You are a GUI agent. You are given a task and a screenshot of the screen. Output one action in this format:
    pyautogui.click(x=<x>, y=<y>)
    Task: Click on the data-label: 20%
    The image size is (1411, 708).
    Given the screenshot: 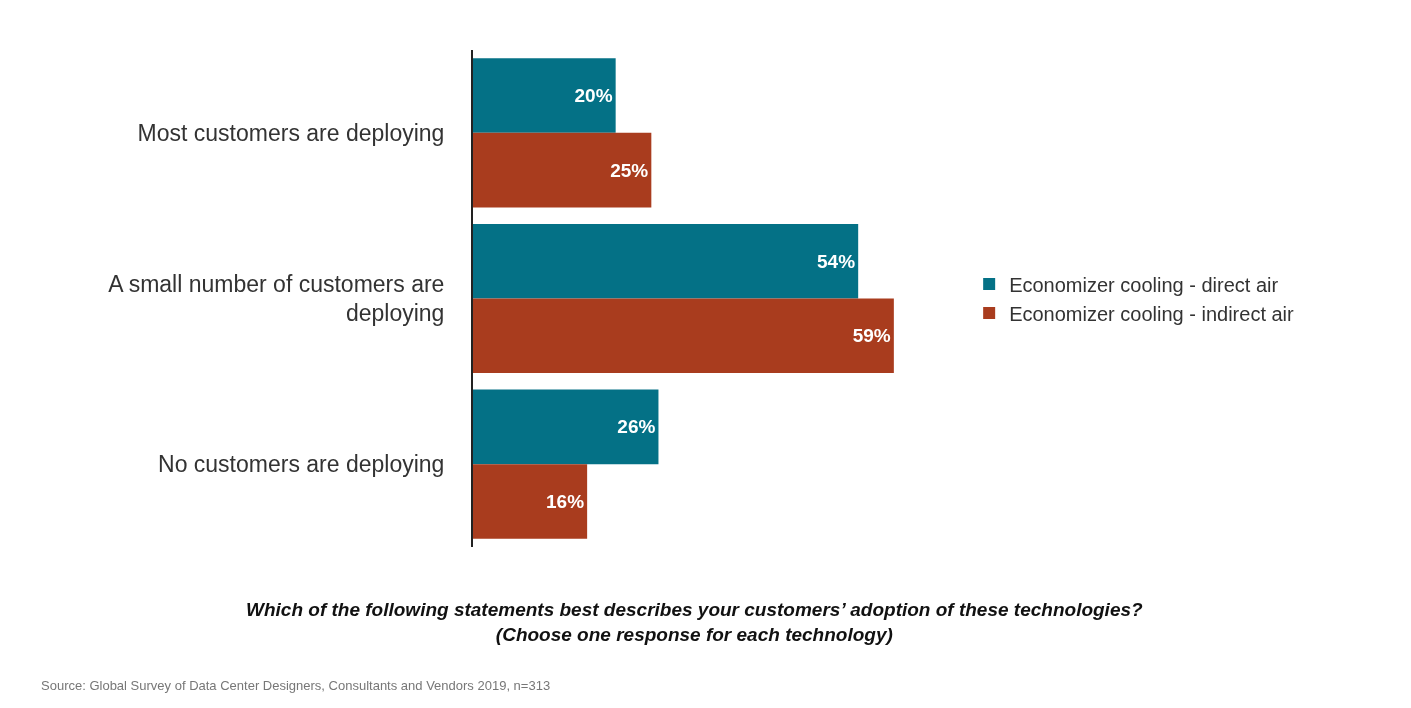 What is the action you would take?
    pyautogui.click(x=593, y=96)
    